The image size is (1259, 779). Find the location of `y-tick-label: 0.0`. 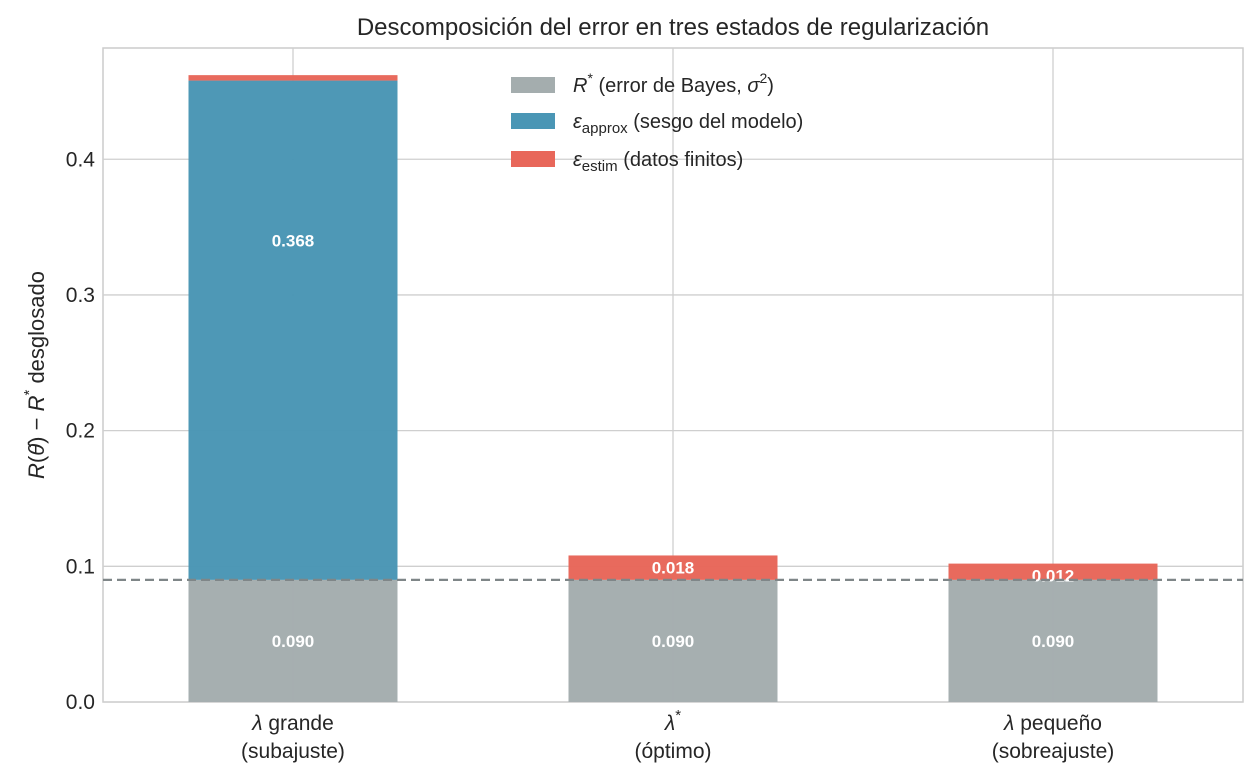

y-tick-label: 0.0 is located at coordinates (80, 702).